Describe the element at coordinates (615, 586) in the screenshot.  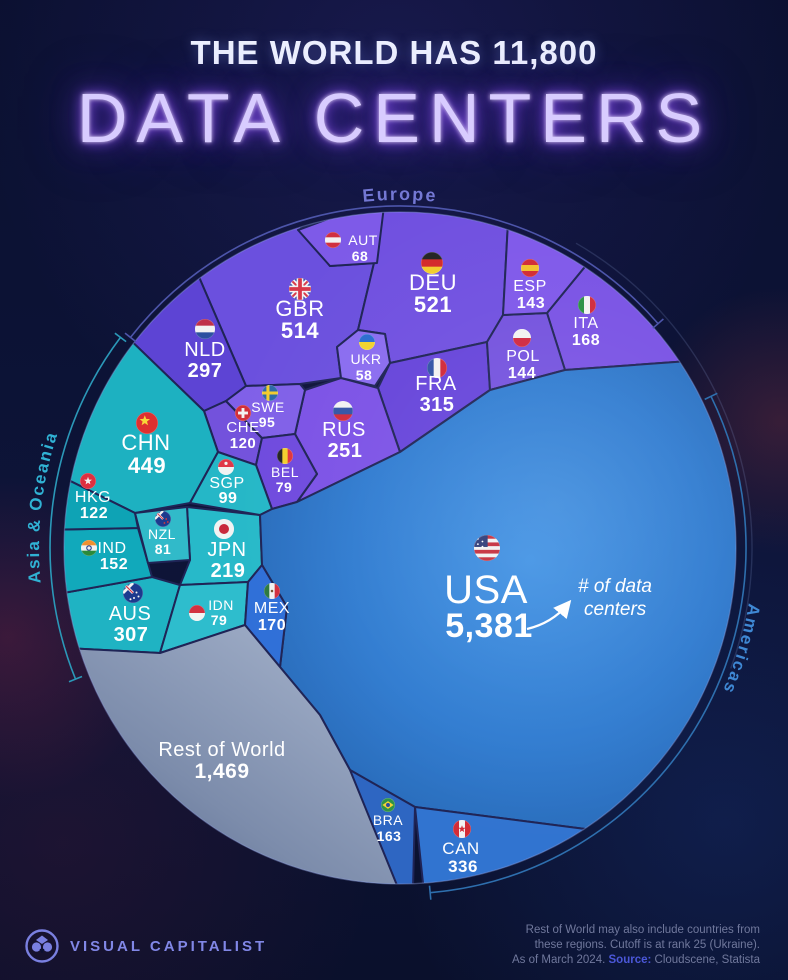
I see `annotation-line1: # of data` at that location.